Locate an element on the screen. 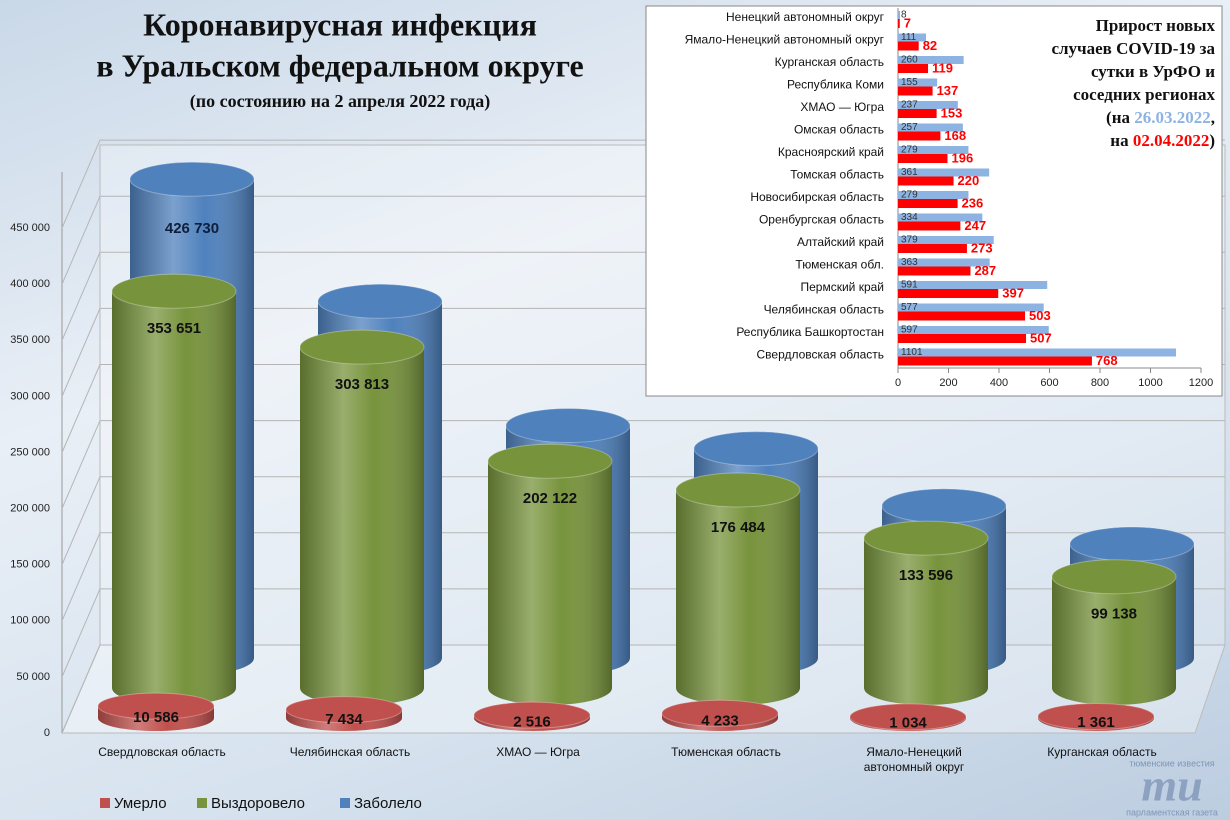 Image resolution: width=1230 pixels, height=820 pixels. value-label: 137 is located at coordinates (948, 90).